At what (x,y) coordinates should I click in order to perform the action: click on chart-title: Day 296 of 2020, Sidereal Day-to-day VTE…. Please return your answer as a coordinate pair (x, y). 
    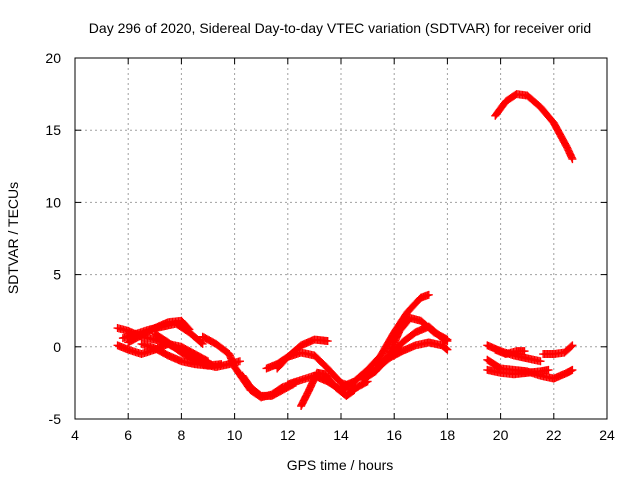
    Looking at the image, I should click on (340, 28).